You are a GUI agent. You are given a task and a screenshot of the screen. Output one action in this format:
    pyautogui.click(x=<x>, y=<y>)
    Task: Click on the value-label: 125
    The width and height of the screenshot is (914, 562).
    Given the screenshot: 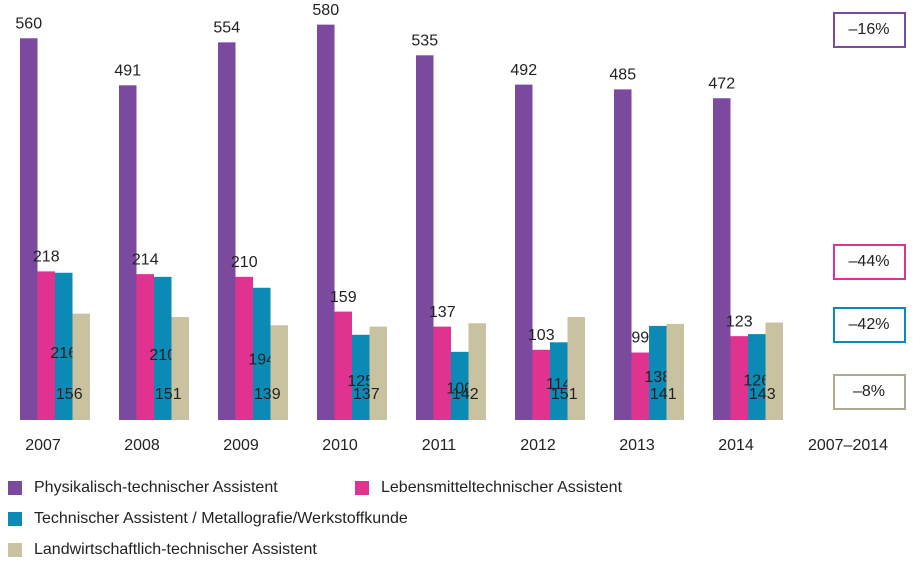 What is the action you would take?
    pyautogui.click(x=360, y=381)
    